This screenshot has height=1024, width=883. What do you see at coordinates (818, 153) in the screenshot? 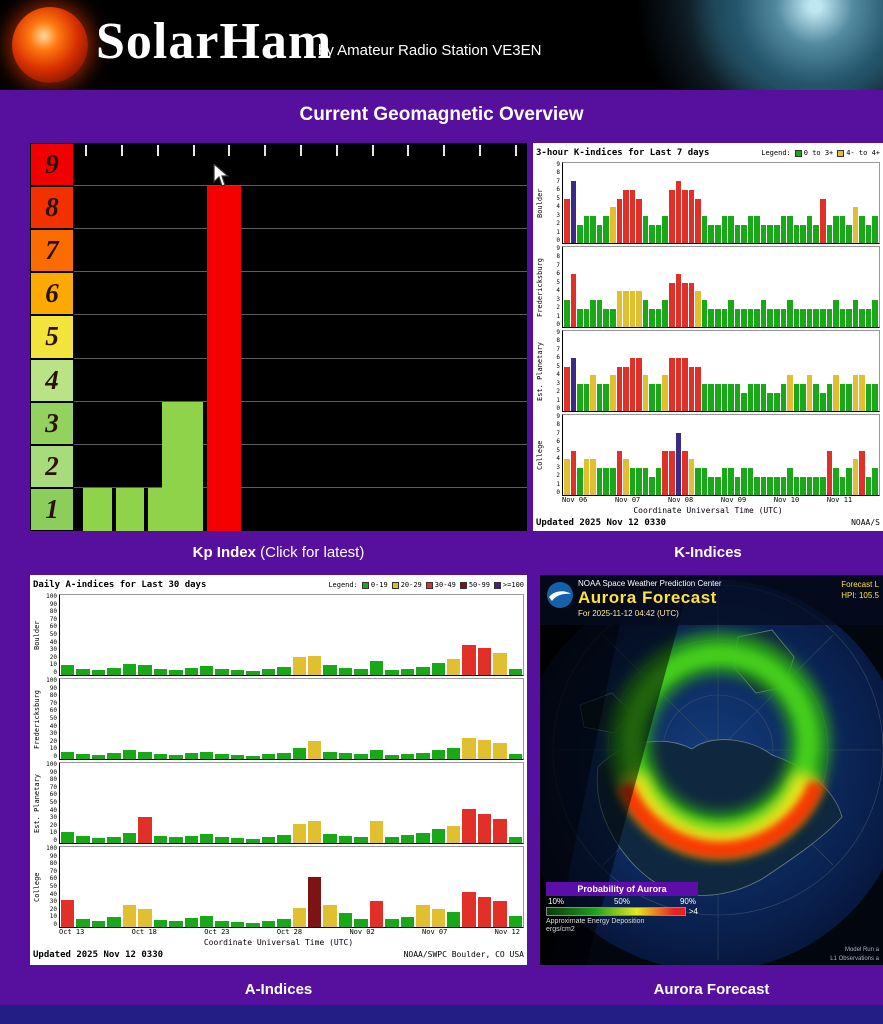
I see `legend-text: 0 to 3+` at bounding box center [818, 153].